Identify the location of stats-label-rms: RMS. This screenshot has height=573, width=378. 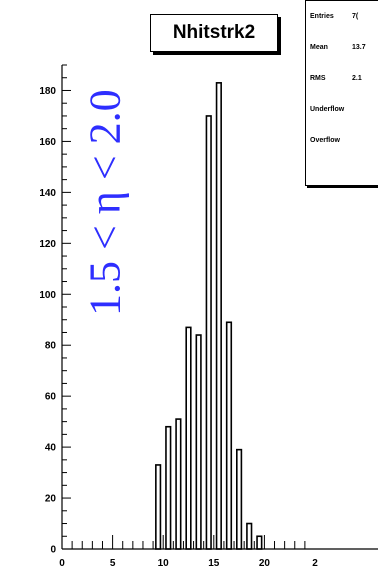
(318, 78).